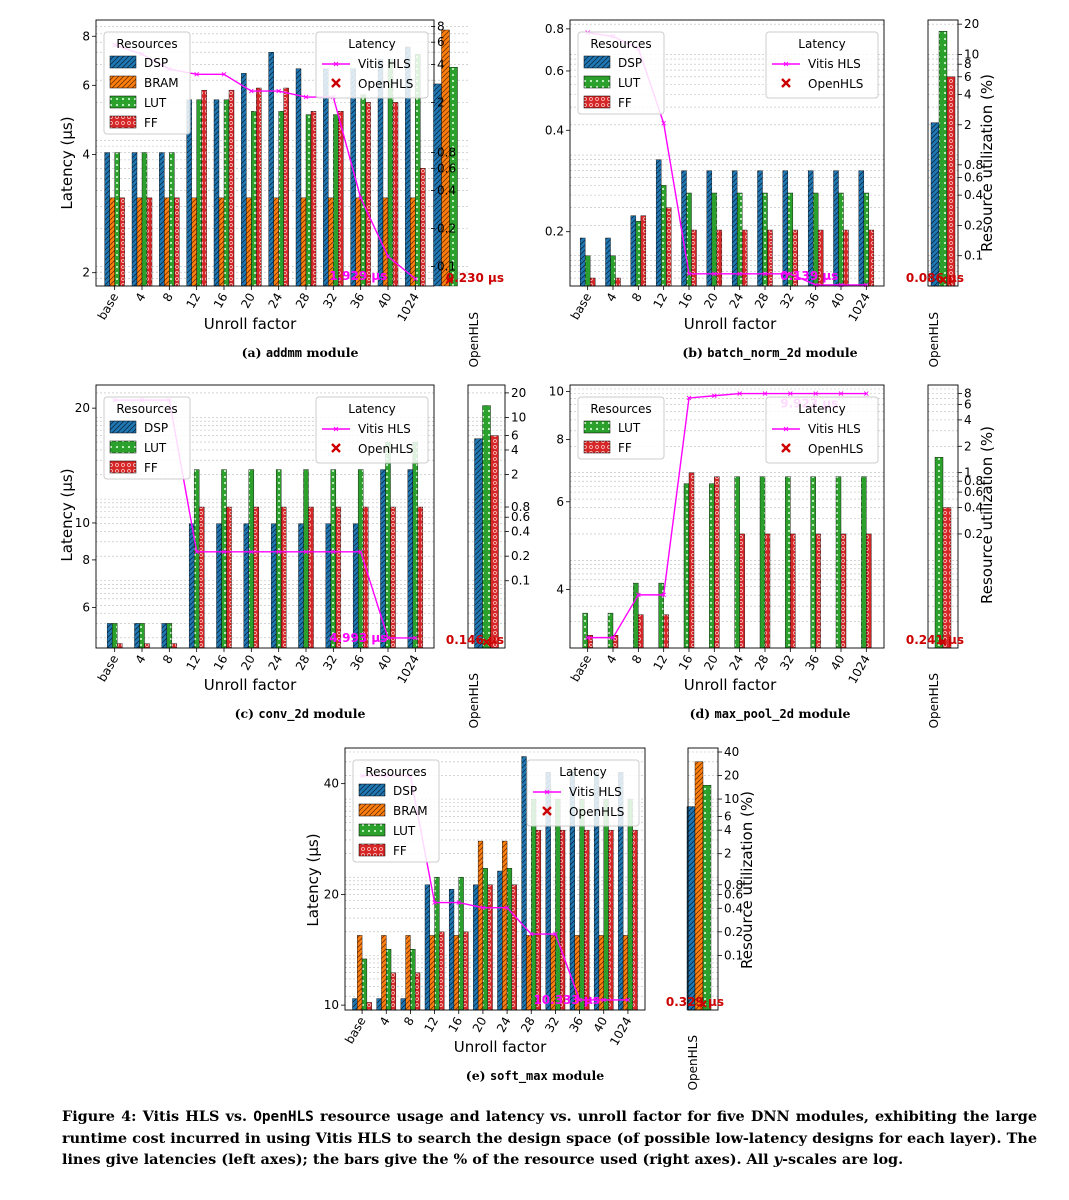  Describe the element at coordinates (728, 854) in the screenshot. I see `right-tick-label: 2` at that location.